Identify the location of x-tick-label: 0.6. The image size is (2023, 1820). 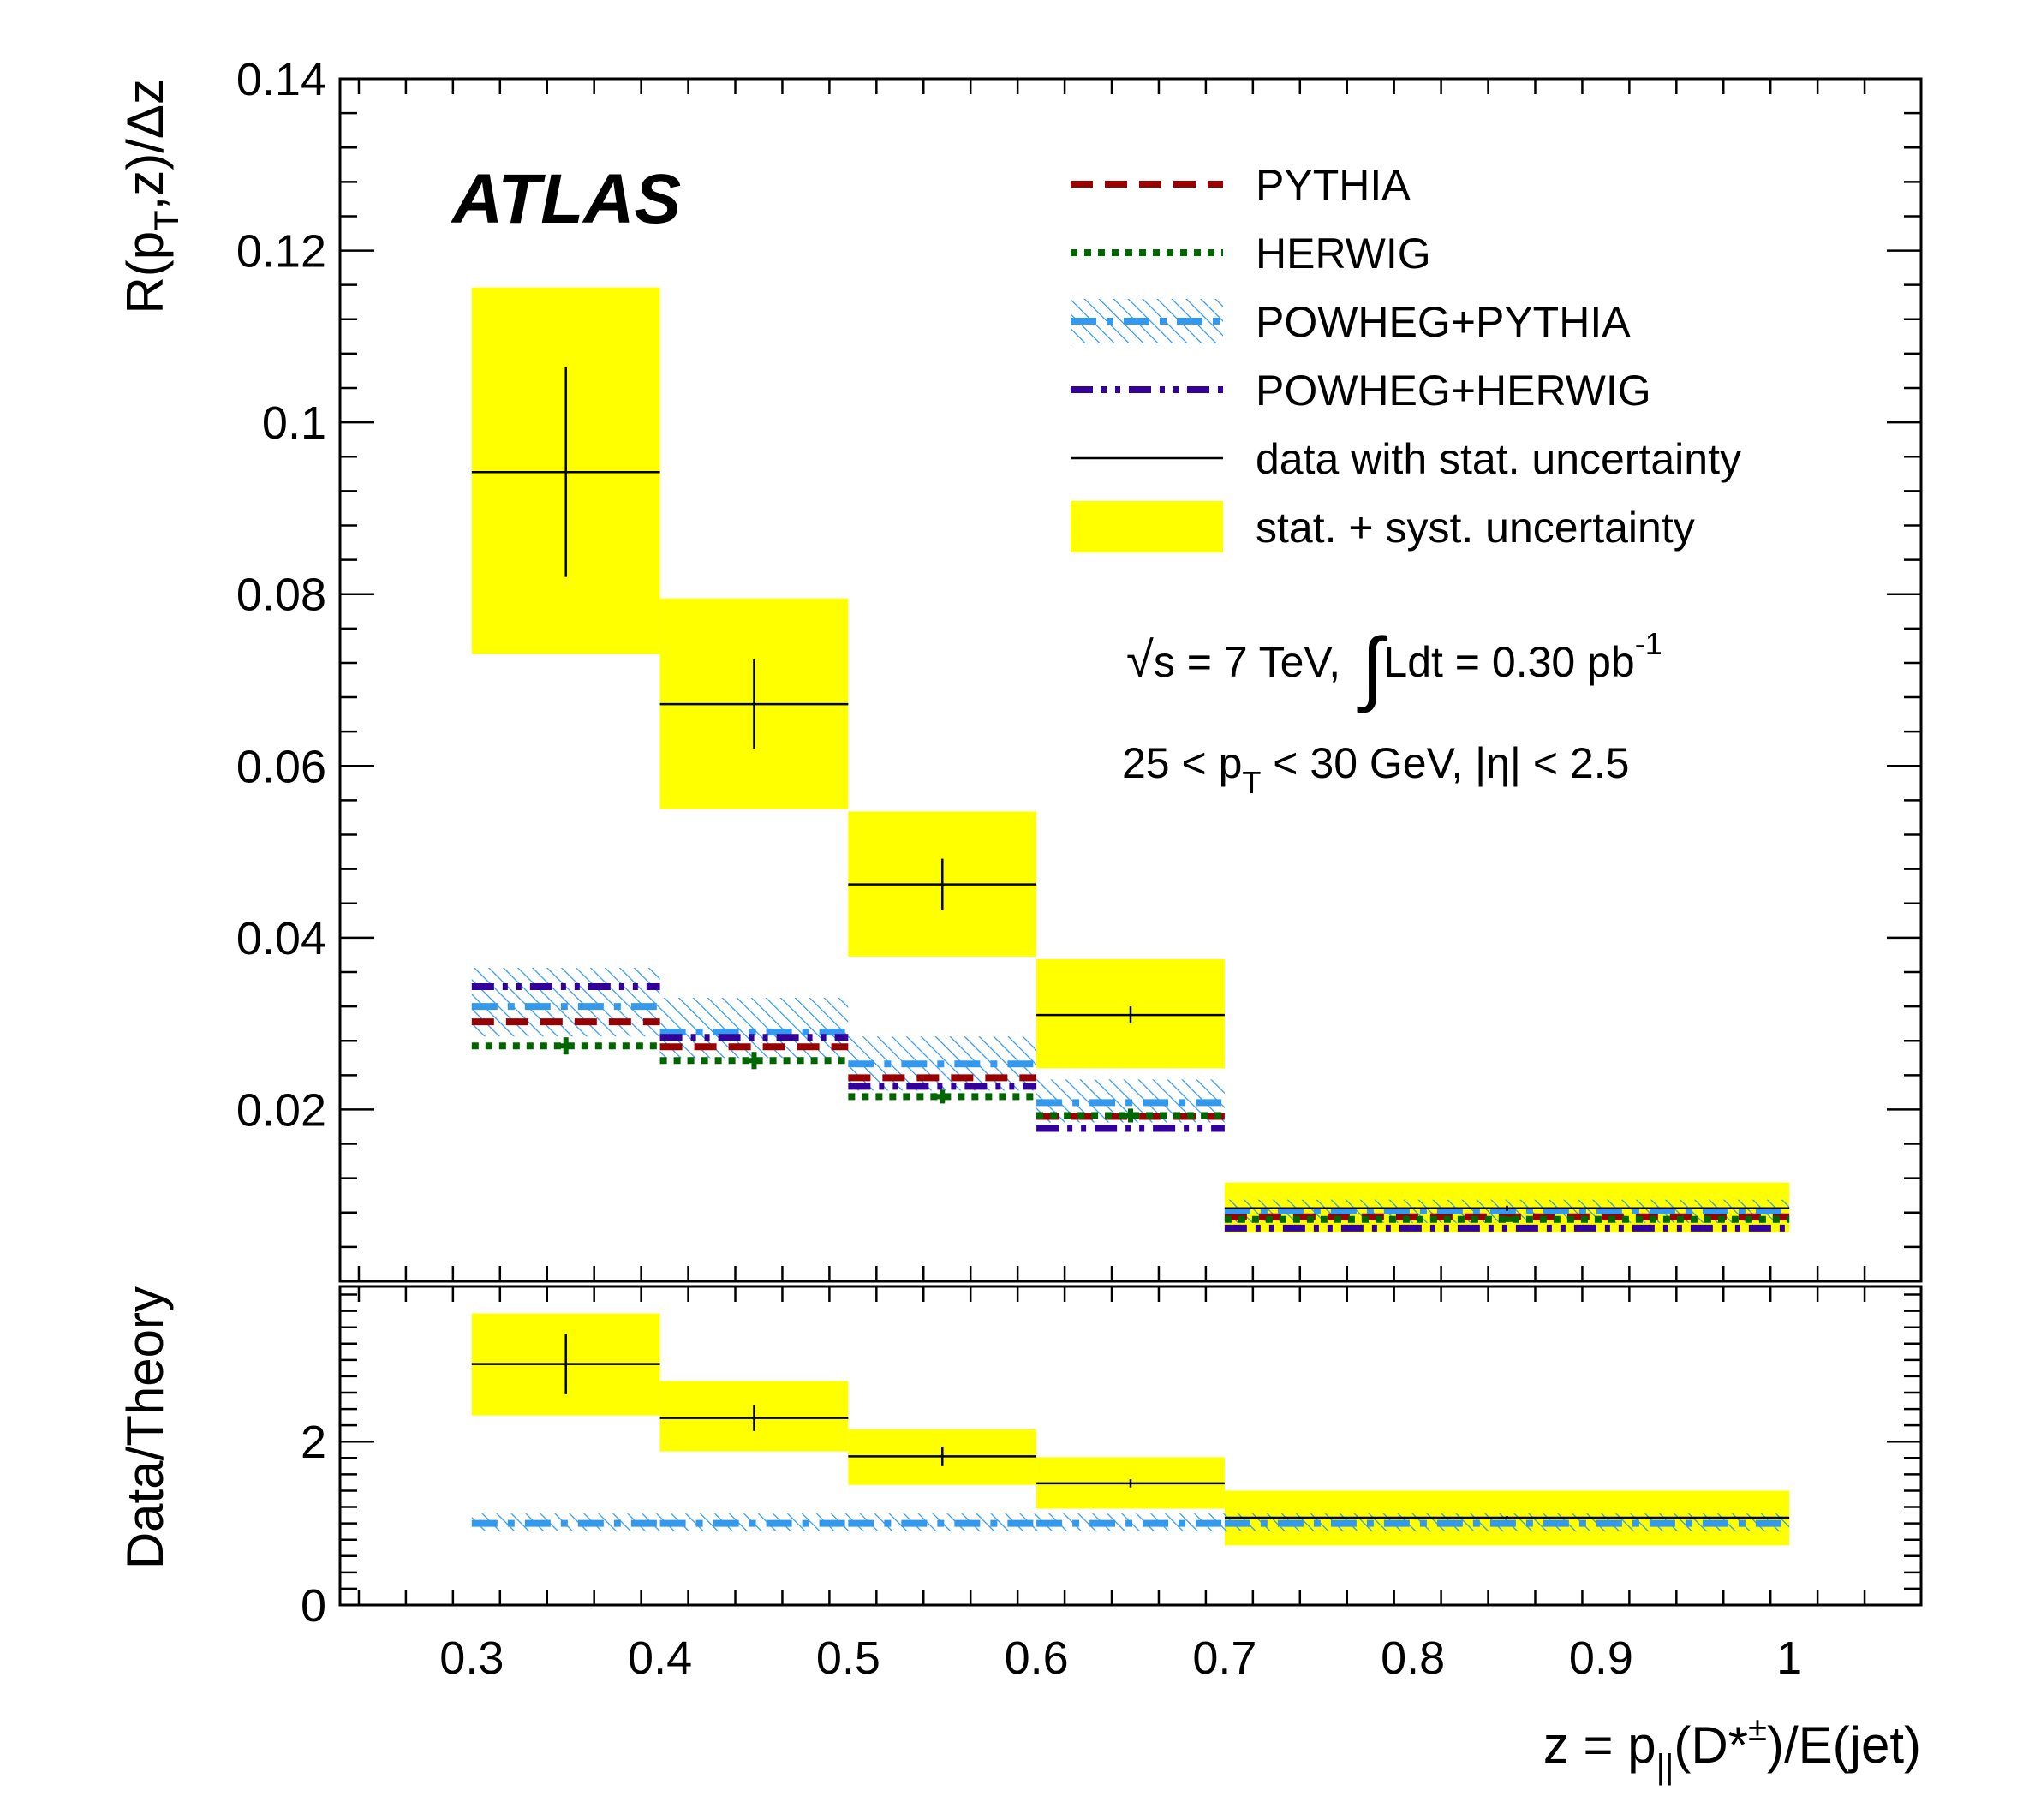
(1037, 1658).